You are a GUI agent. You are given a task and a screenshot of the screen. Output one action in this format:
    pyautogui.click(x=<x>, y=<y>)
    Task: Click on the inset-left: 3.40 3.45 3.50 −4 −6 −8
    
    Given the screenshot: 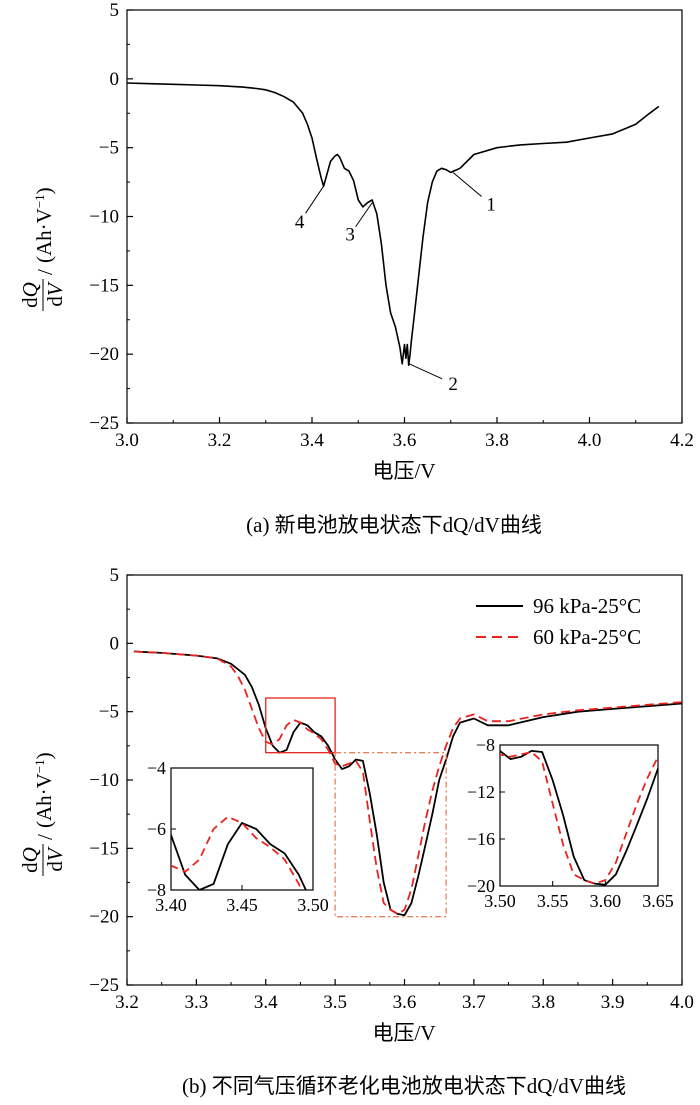 What is the action you would take?
    pyautogui.click(x=238, y=836)
    